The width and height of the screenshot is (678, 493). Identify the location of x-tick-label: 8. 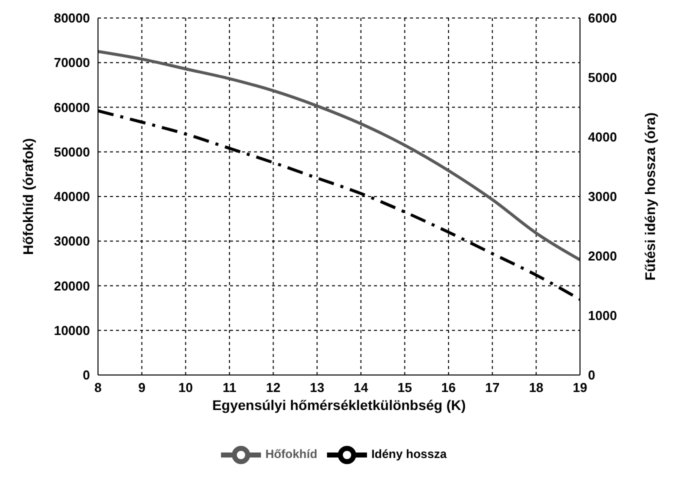
(98, 388).